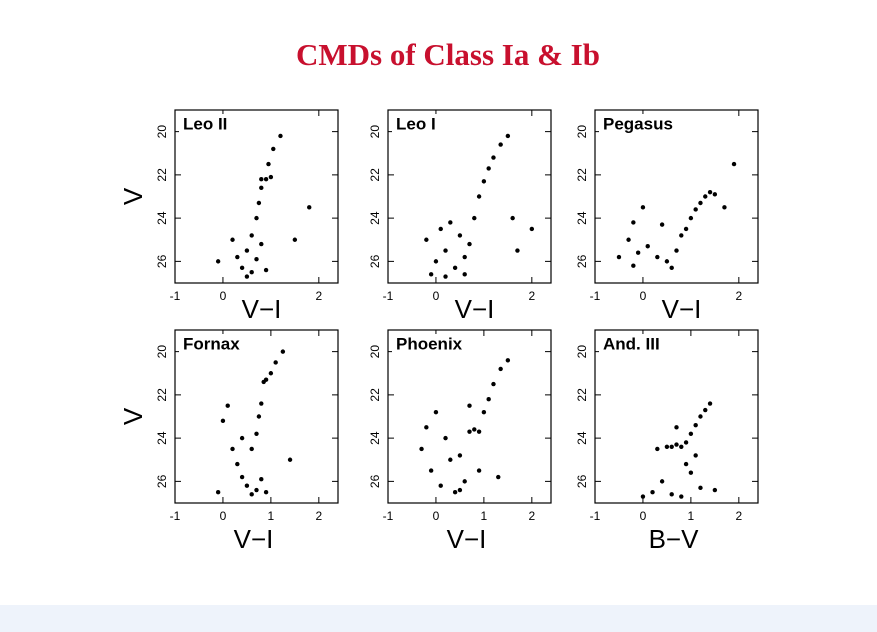  Describe the element at coordinates (133, 196) in the screenshot. I see `y-axis-label: V` at that location.